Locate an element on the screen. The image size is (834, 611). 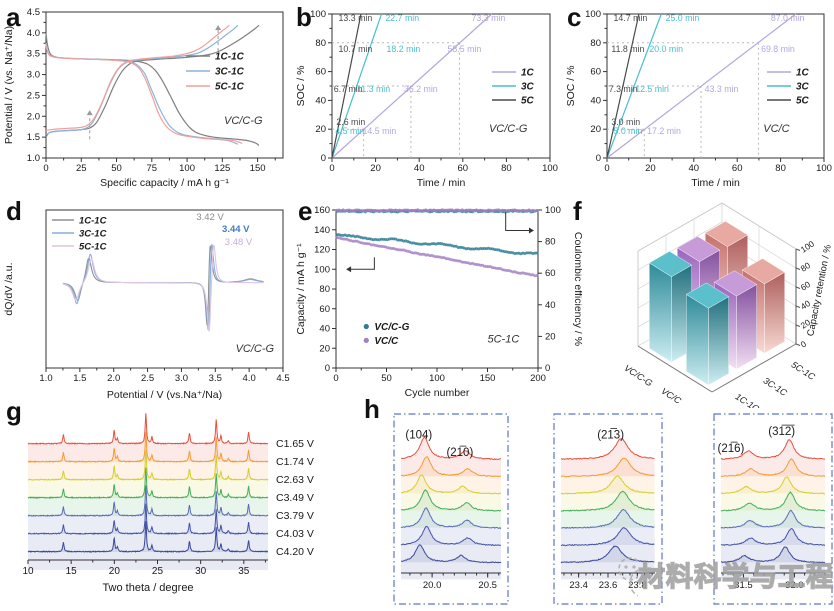
legend: 1C 3C 5C is located at coordinates (513, 87).